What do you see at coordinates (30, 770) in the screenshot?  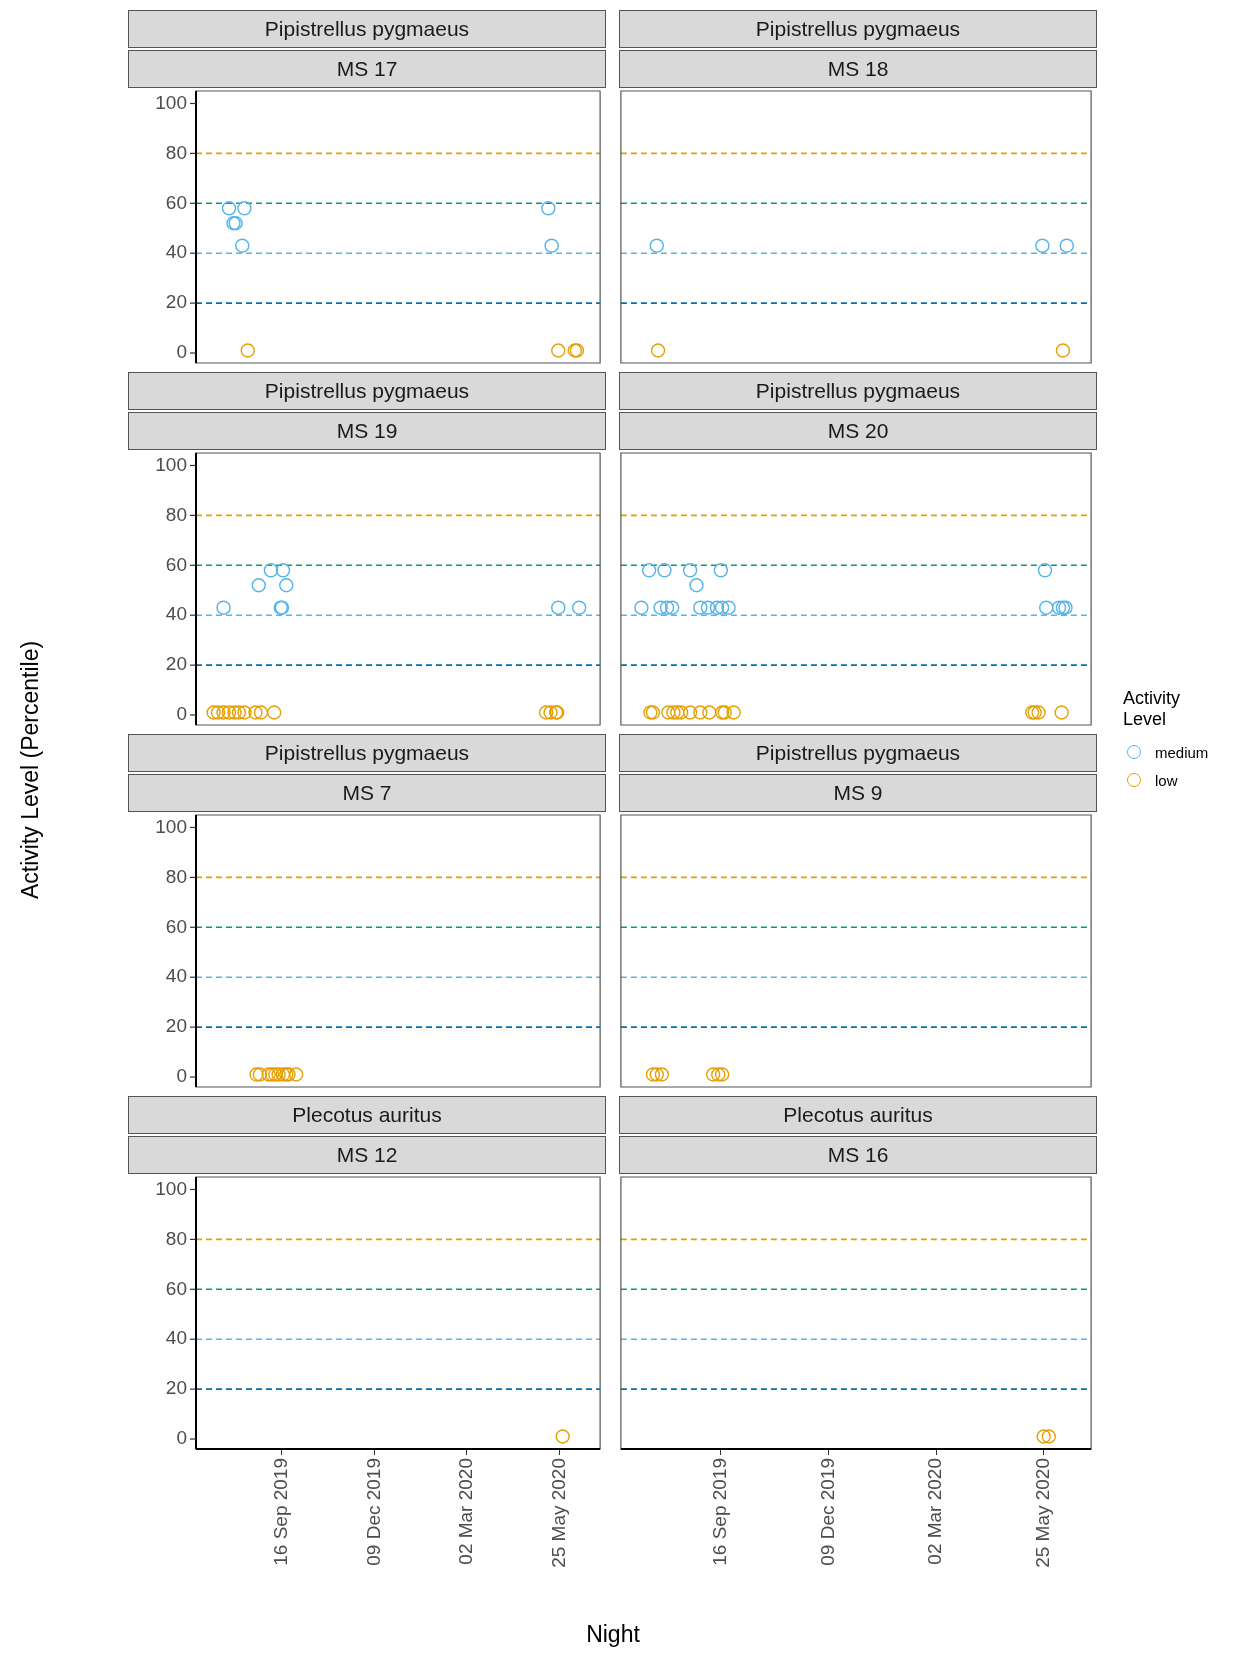 I see `y-axis-title: Activity Level (Percentile)` at bounding box center [30, 770].